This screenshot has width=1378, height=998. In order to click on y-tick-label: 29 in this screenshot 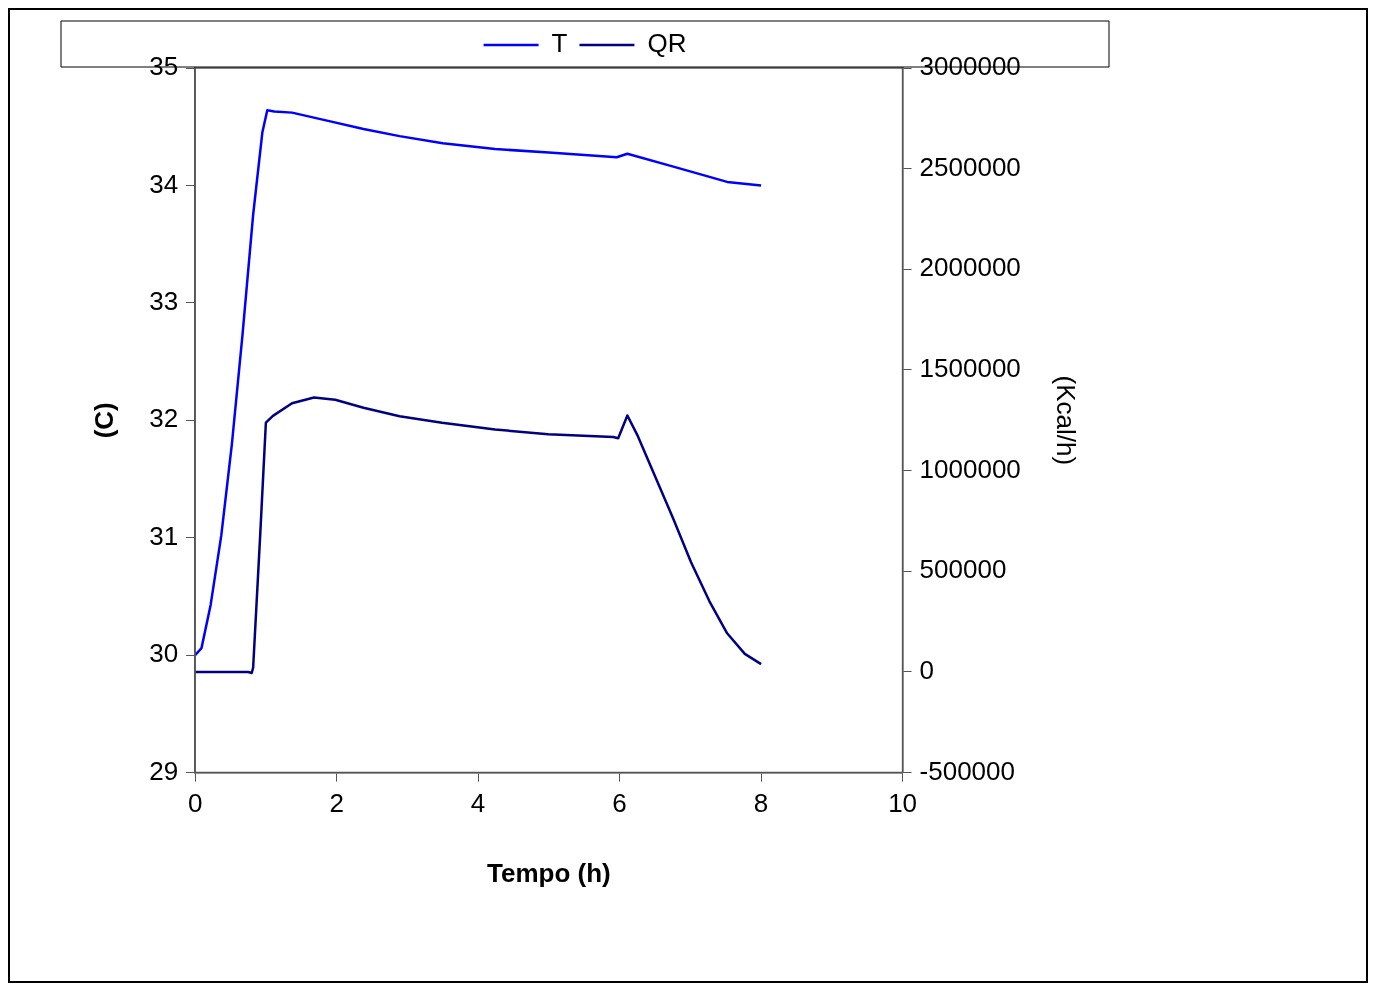, I will do `click(164, 770)`.